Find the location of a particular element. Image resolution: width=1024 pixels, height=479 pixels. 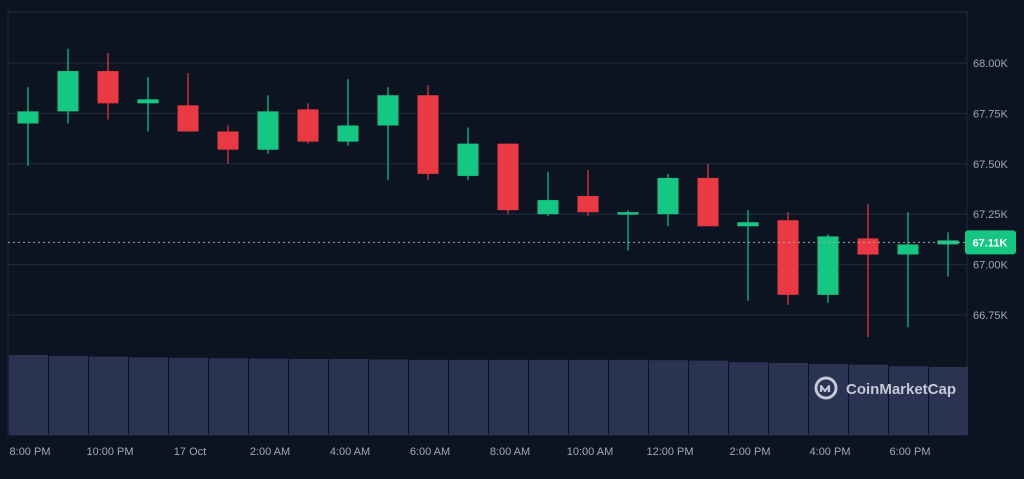

y-axis-ticks: 68.00K 67.75K 67.50K 67.25K 67.00K 66.75K is located at coordinates (991, 190).